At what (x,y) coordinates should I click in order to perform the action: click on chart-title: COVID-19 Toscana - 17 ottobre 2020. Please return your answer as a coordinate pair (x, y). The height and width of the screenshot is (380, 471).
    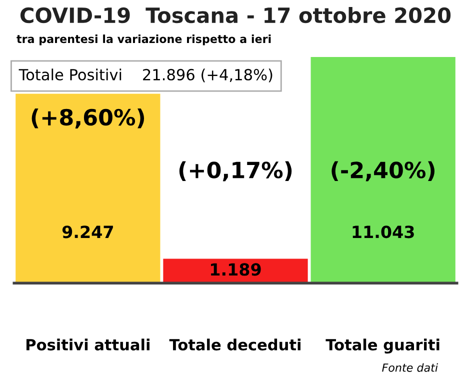
    Looking at the image, I should click on (235, 15).